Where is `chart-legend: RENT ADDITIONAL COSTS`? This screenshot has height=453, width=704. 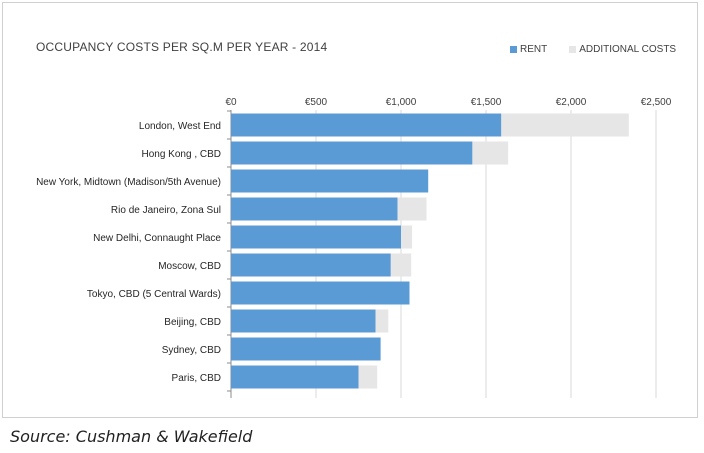 chart-legend: RENT ADDITIONAL COSTS is located at coordinates (593, 49).